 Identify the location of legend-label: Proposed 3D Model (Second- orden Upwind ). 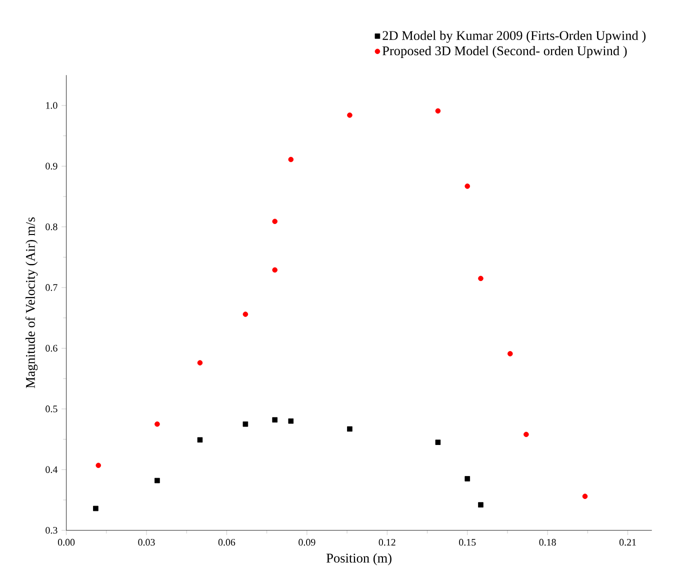
(504, 52).